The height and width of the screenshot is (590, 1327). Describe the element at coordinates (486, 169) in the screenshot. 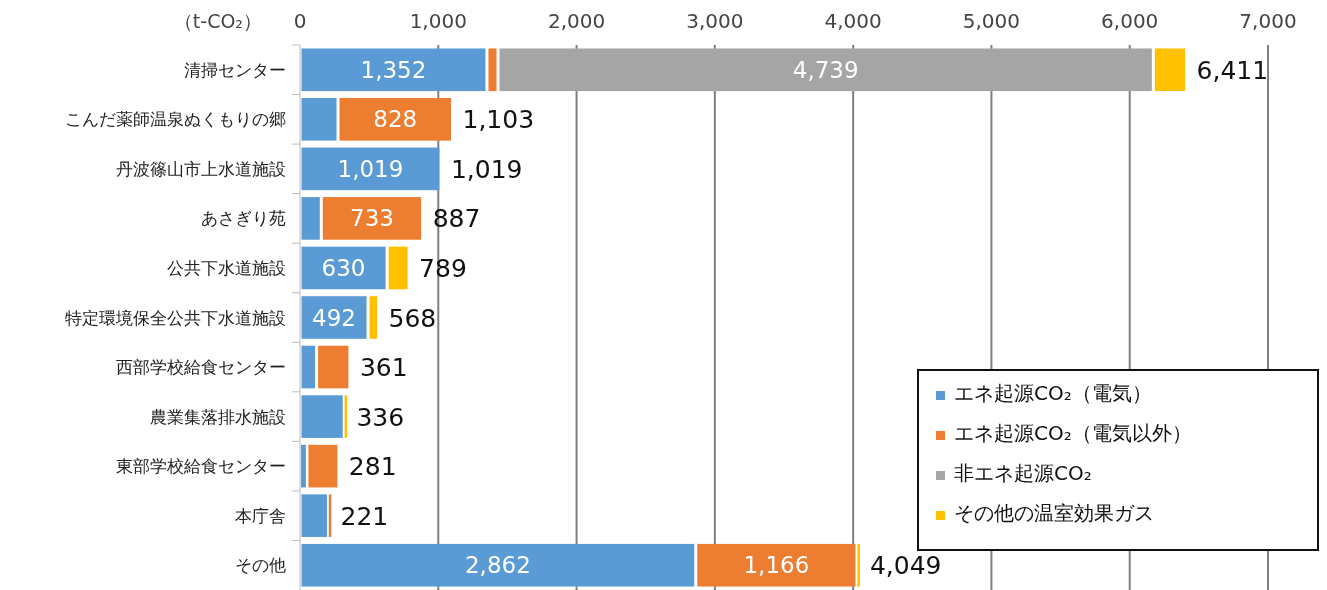

I see `total-label: 1,019` at that location.